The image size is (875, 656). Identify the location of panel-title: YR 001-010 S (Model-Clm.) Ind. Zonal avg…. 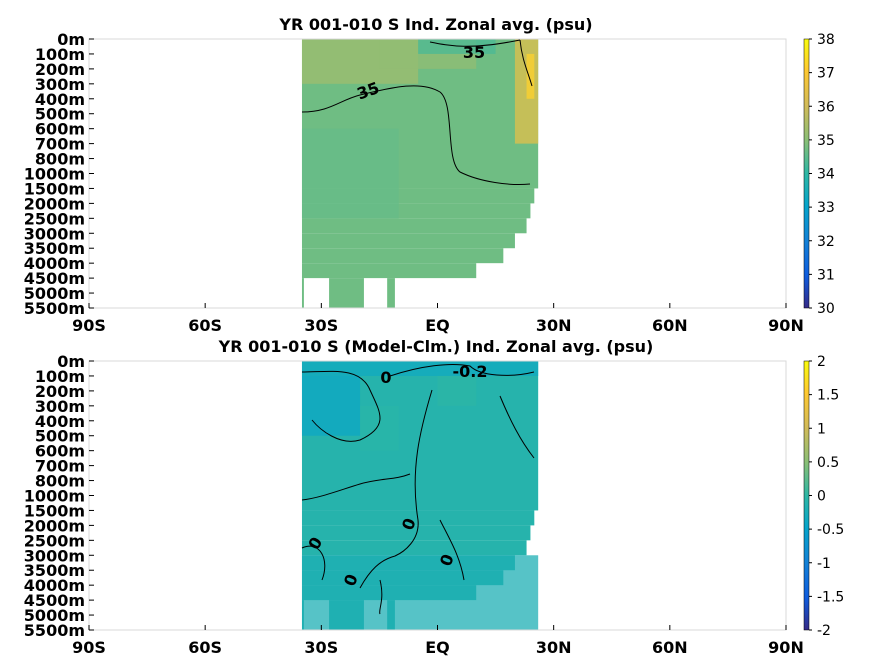
(436, 346).